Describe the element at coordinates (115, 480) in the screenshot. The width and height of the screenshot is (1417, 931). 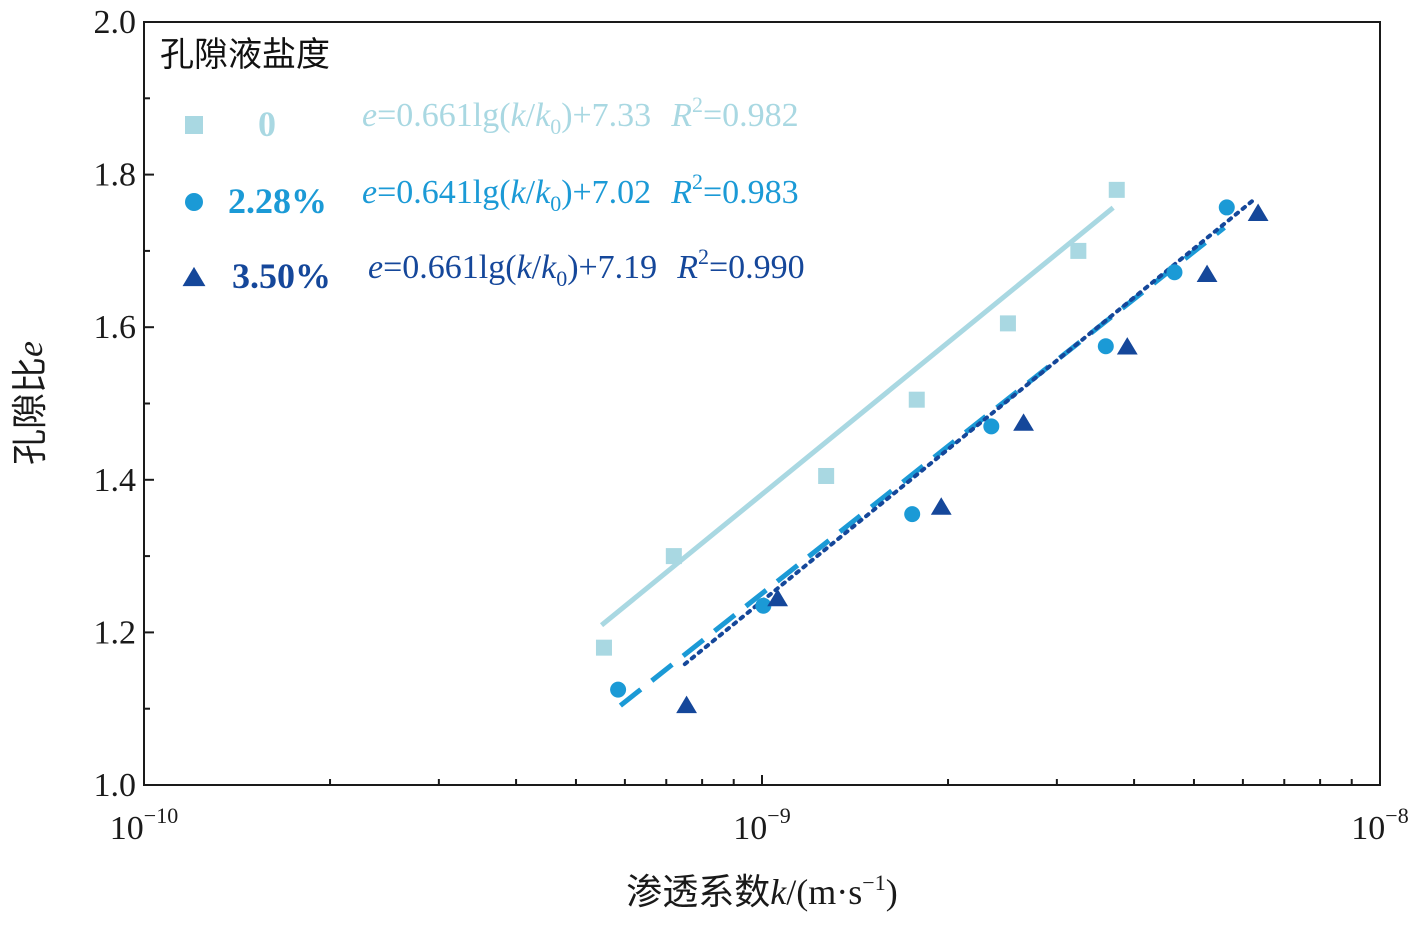
I see `y-tick-label: 1.4` at that location.